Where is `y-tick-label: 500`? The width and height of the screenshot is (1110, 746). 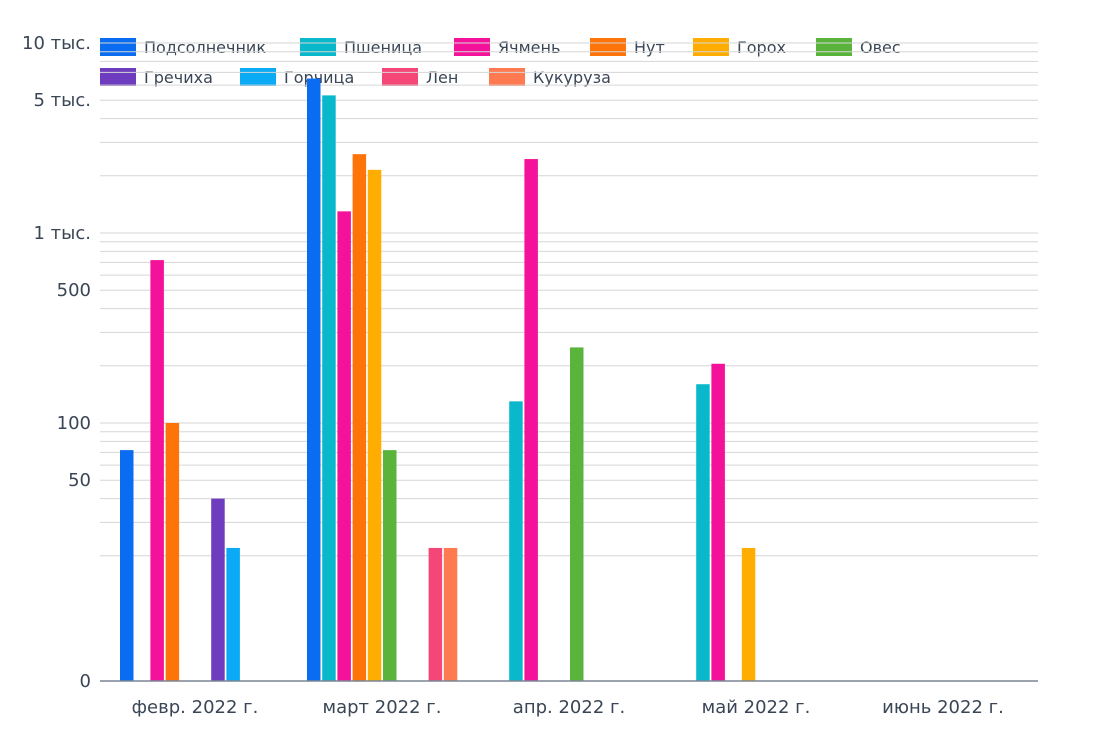
y-tick-label: 500 is located at coordinates (74, 290).